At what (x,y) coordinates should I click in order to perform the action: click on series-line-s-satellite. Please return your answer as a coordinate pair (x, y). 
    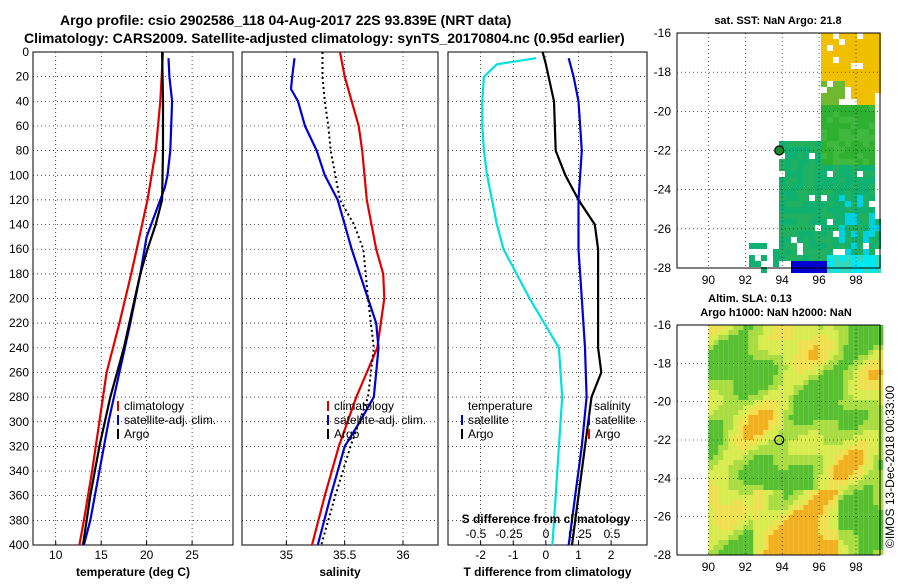
    Looking at the image, I should click on (577, 301).